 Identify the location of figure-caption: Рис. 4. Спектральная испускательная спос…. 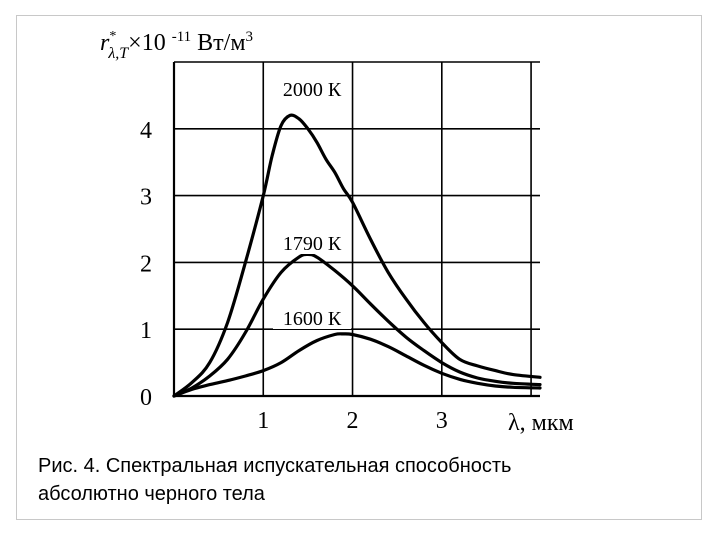
(358, 480).